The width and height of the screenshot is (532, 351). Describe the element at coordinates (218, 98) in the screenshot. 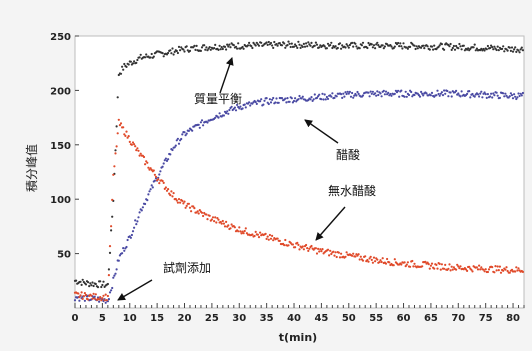

I see `annotation-label: 質量平衡` at that location.